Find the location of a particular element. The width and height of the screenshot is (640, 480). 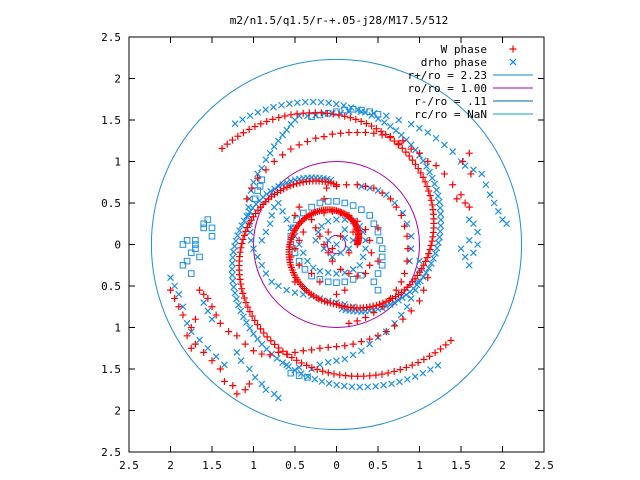

legend-label: rc/ro = NaN is located at coordinates (450, 114).